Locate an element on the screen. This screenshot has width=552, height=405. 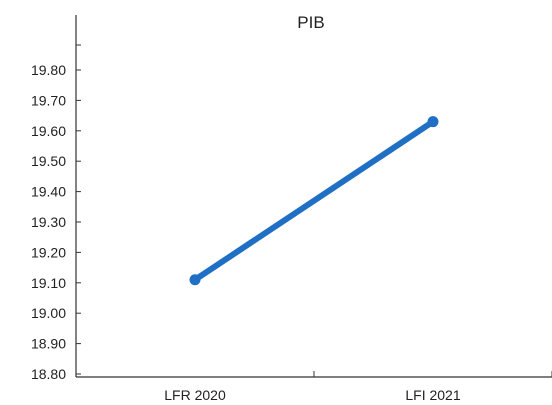
y-tick-label: 19.40 is located at coordinates (48, 192).